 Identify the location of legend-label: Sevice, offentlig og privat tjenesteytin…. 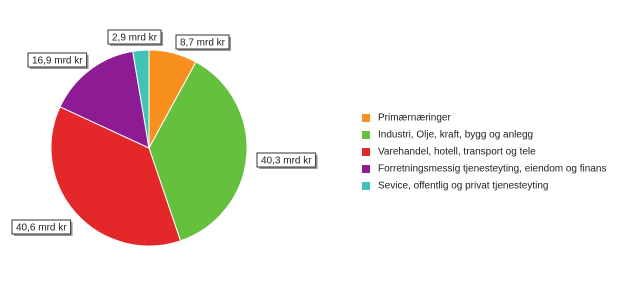
(463, 186).